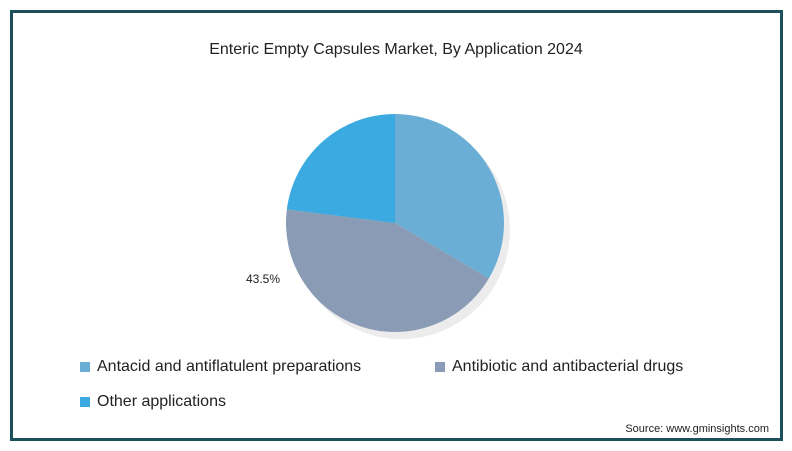  I want to click on legend-label-other: Other applications, so click(161, 401).